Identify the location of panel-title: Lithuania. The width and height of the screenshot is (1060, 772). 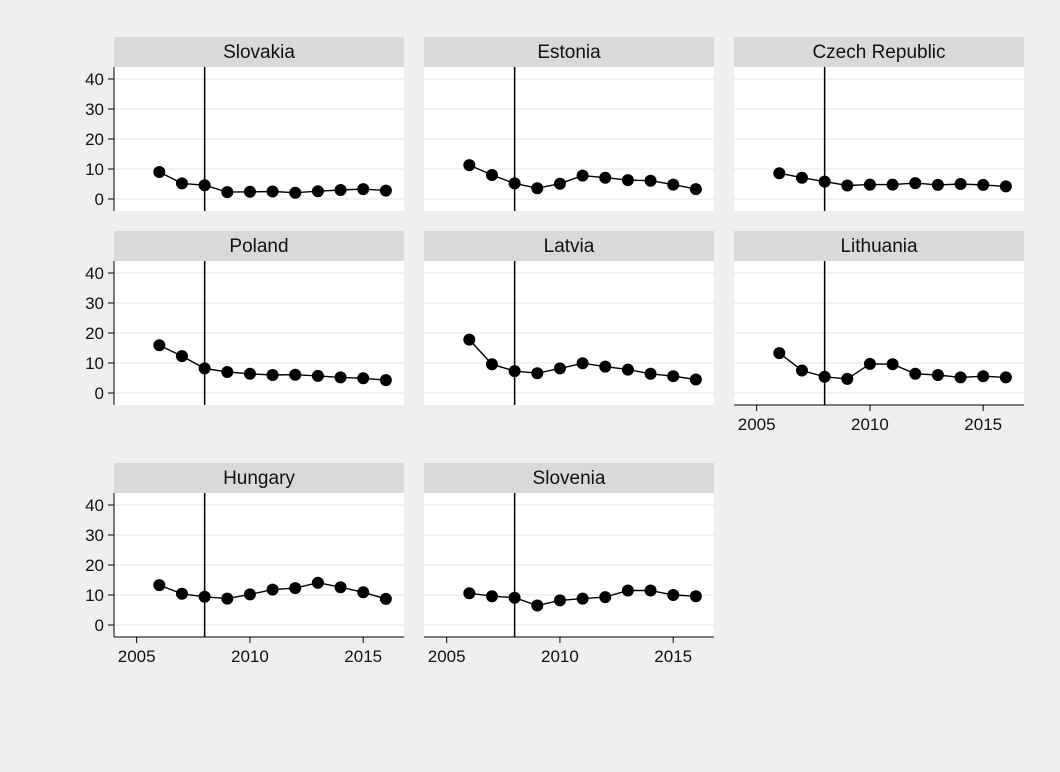
(879, 246).